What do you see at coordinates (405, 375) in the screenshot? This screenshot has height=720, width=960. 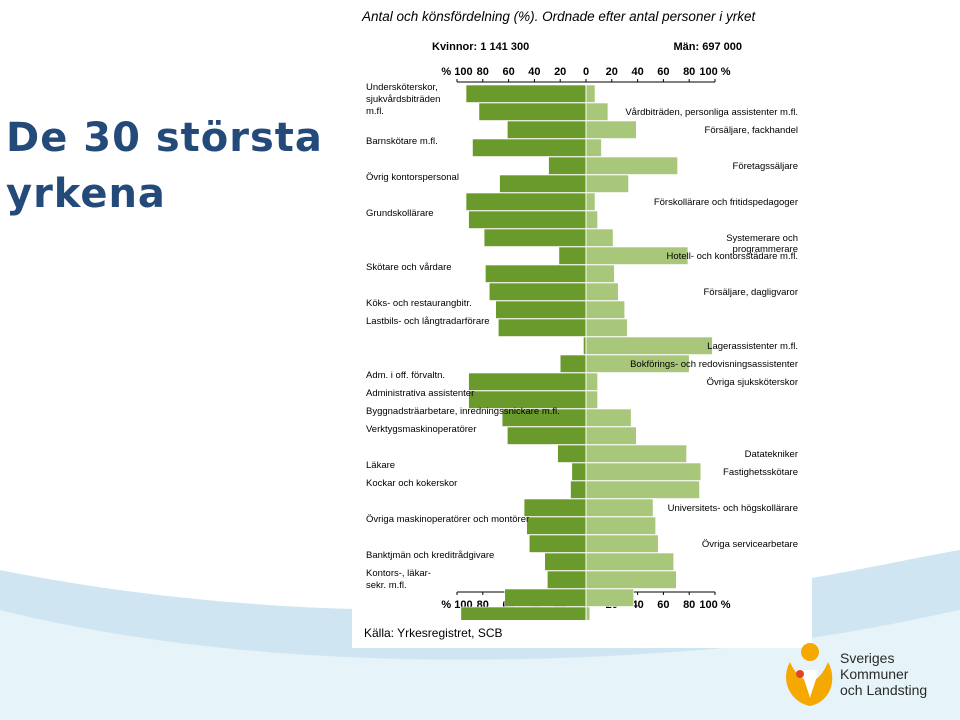 I see `label-left-9: Adm. i off. förvaltn.` at bounding box center [405, 375].